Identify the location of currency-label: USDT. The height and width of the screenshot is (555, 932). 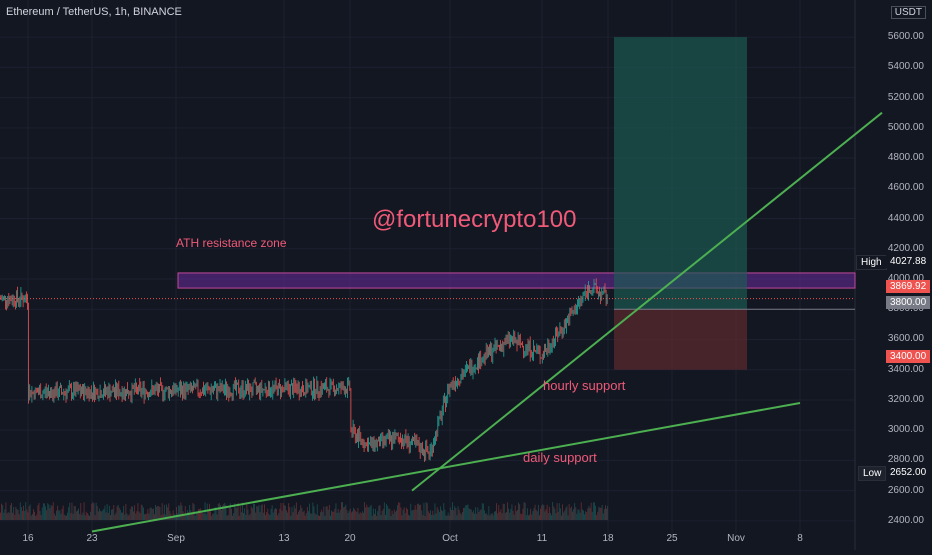
(908, 12).